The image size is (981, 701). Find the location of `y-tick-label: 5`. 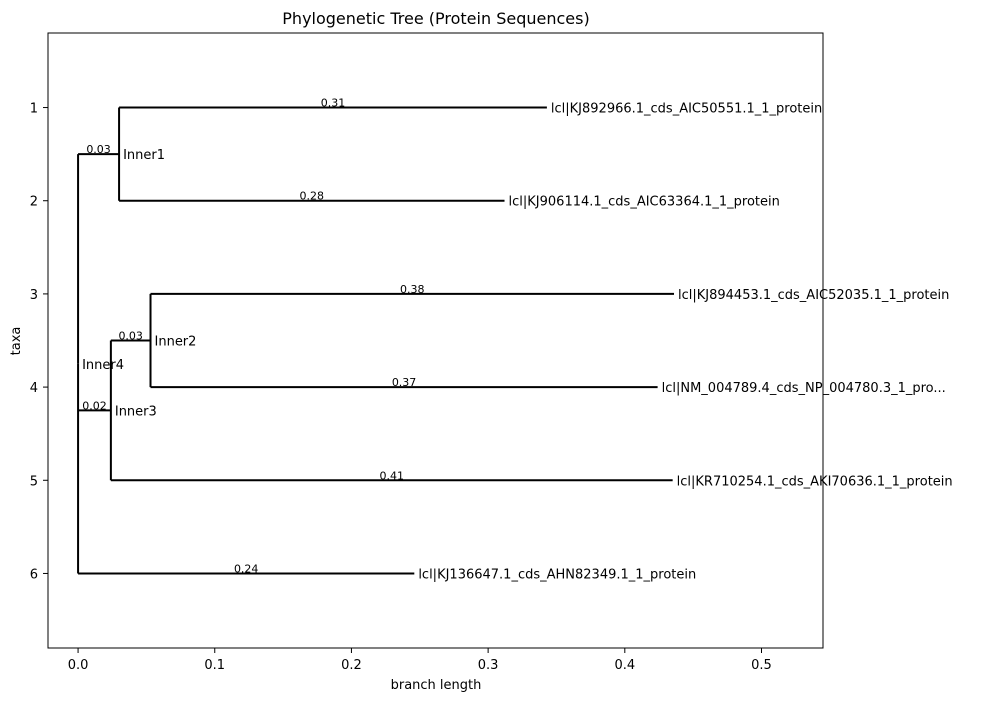

y-tick-label: 5 is located at coordinates (34, 481).